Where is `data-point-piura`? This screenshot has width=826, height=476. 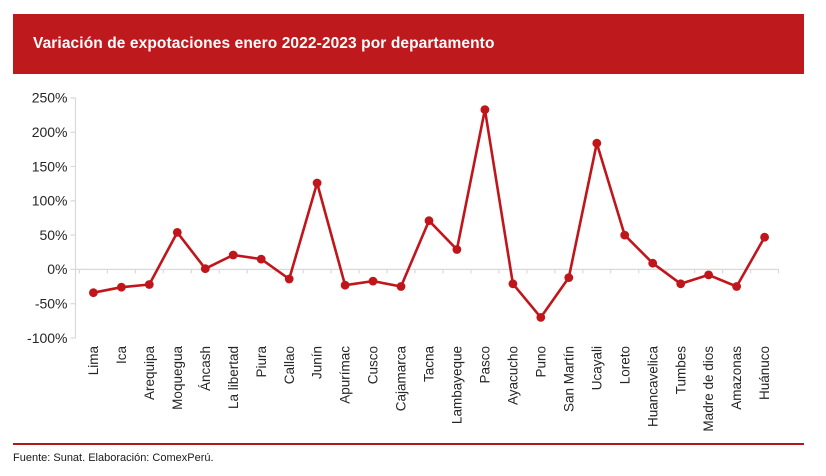 data-point-piura is located at coordinates (261, 259).